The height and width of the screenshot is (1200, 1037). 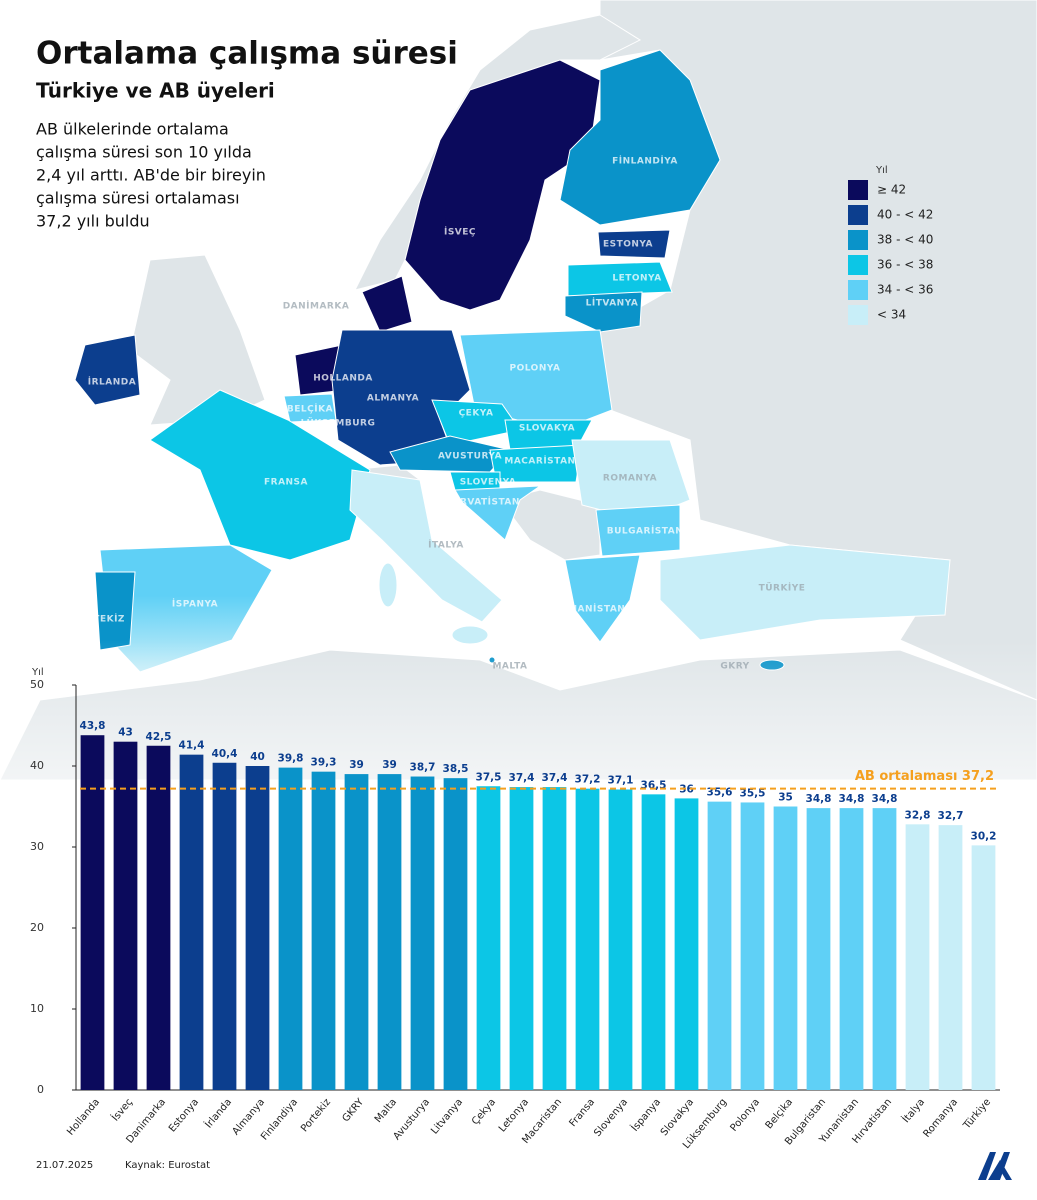 I want to click on y-axis-label: Yıl, so click(x=37, y=672).